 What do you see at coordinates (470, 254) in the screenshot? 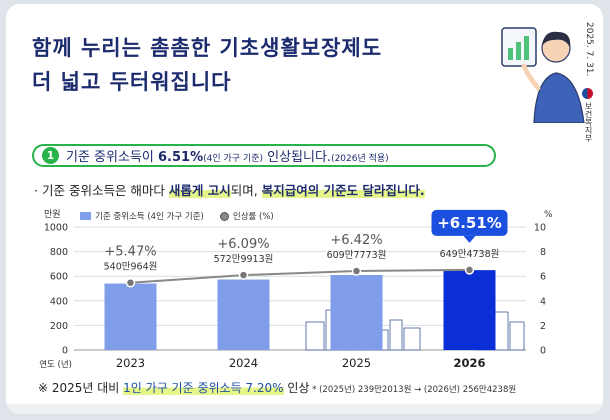
I see `income-label: 649만4738원` at bounding box center [470, 254].